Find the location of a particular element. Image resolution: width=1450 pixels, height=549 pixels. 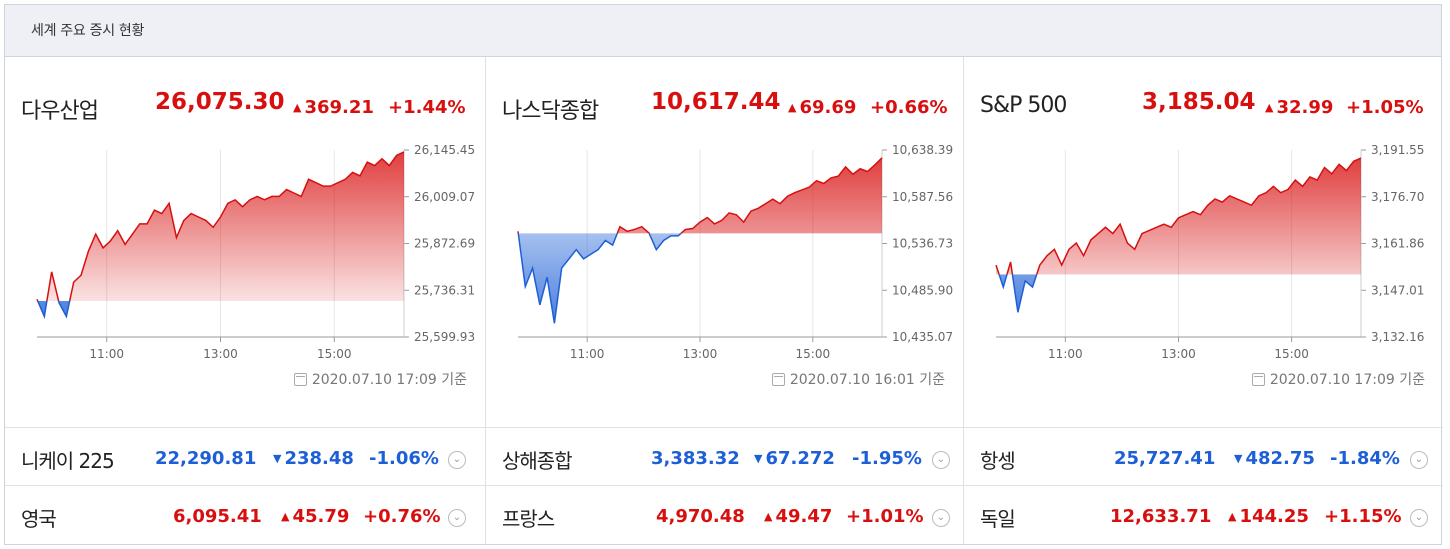

index-value: 25,727.41 is located at coordinates (1165, 458).